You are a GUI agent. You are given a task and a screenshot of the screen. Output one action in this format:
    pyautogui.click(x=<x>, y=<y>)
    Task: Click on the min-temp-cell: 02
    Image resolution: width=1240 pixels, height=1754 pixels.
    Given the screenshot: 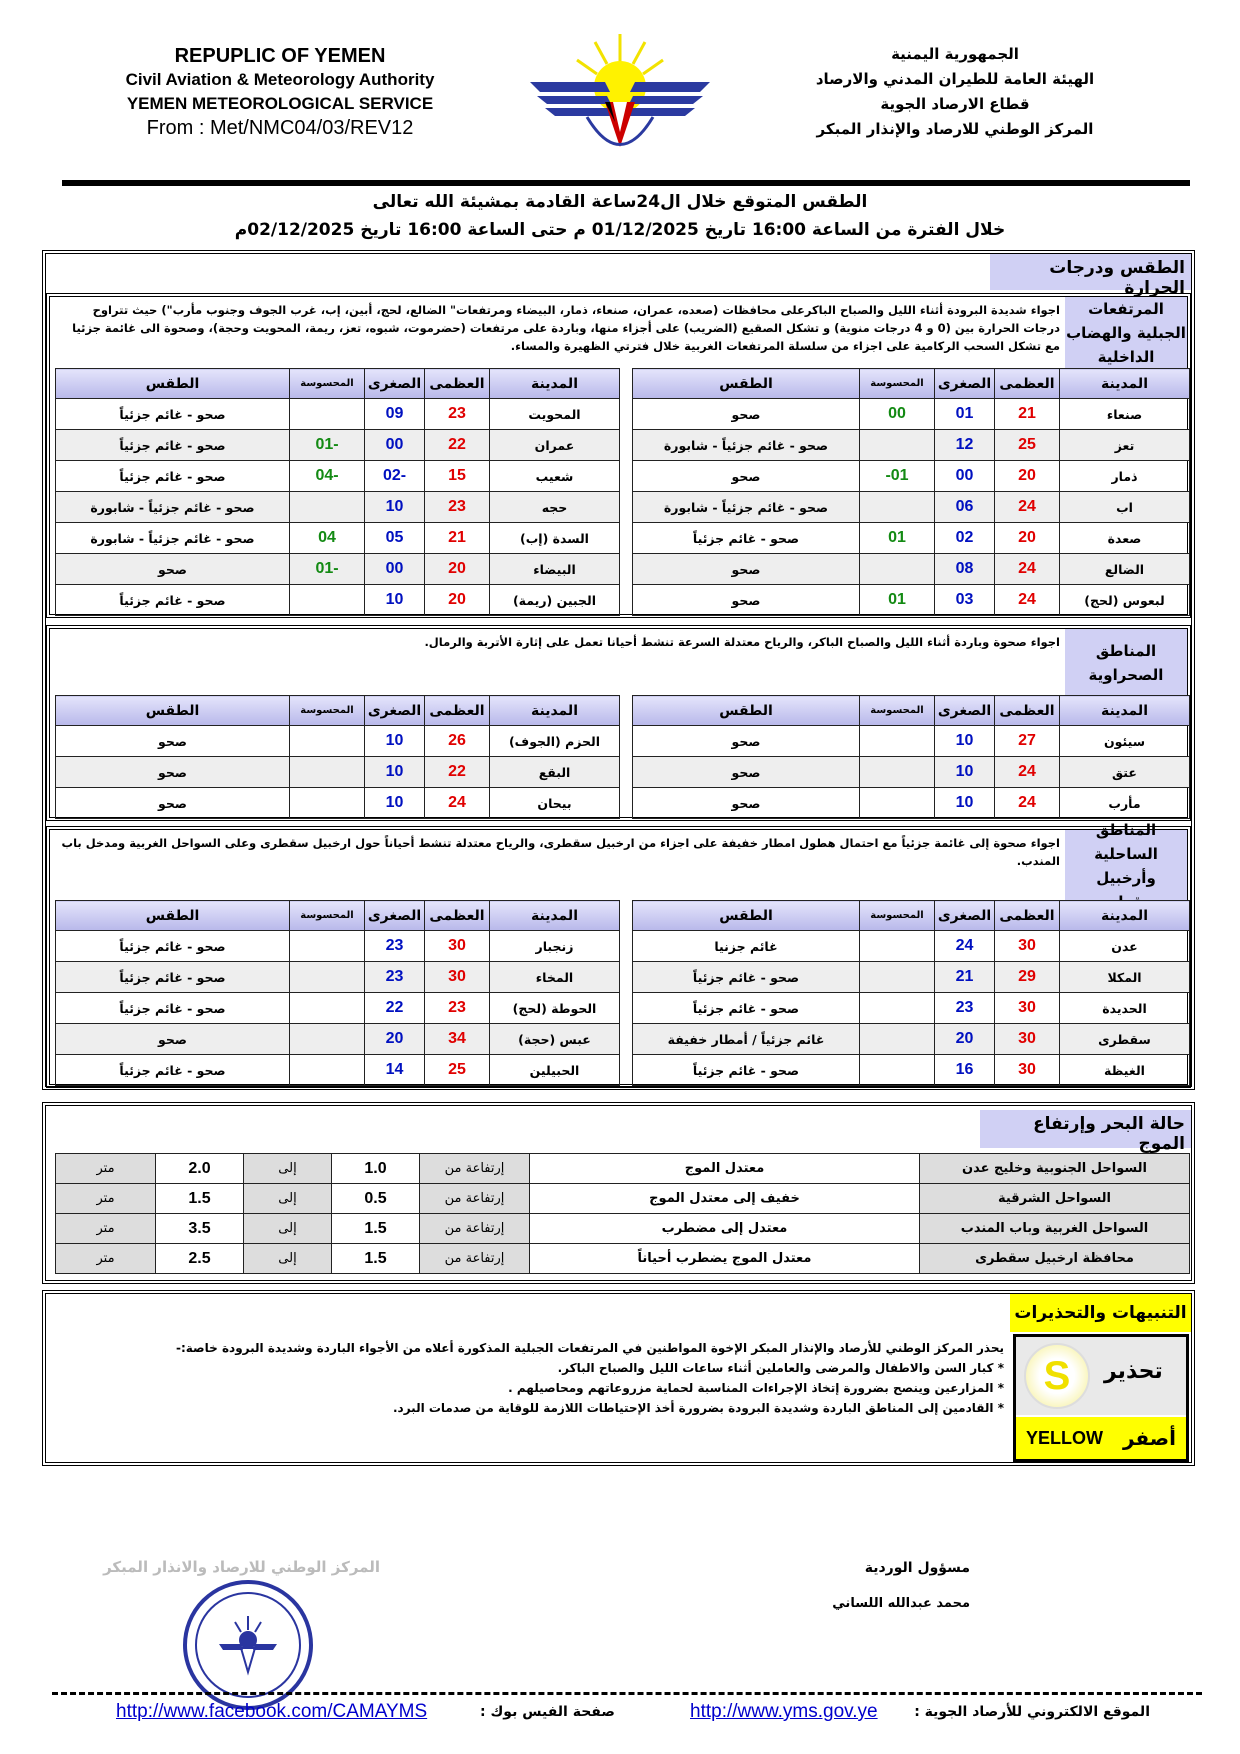 What is the action you would take?
    pyautogui.click(x=964, y=538)
    